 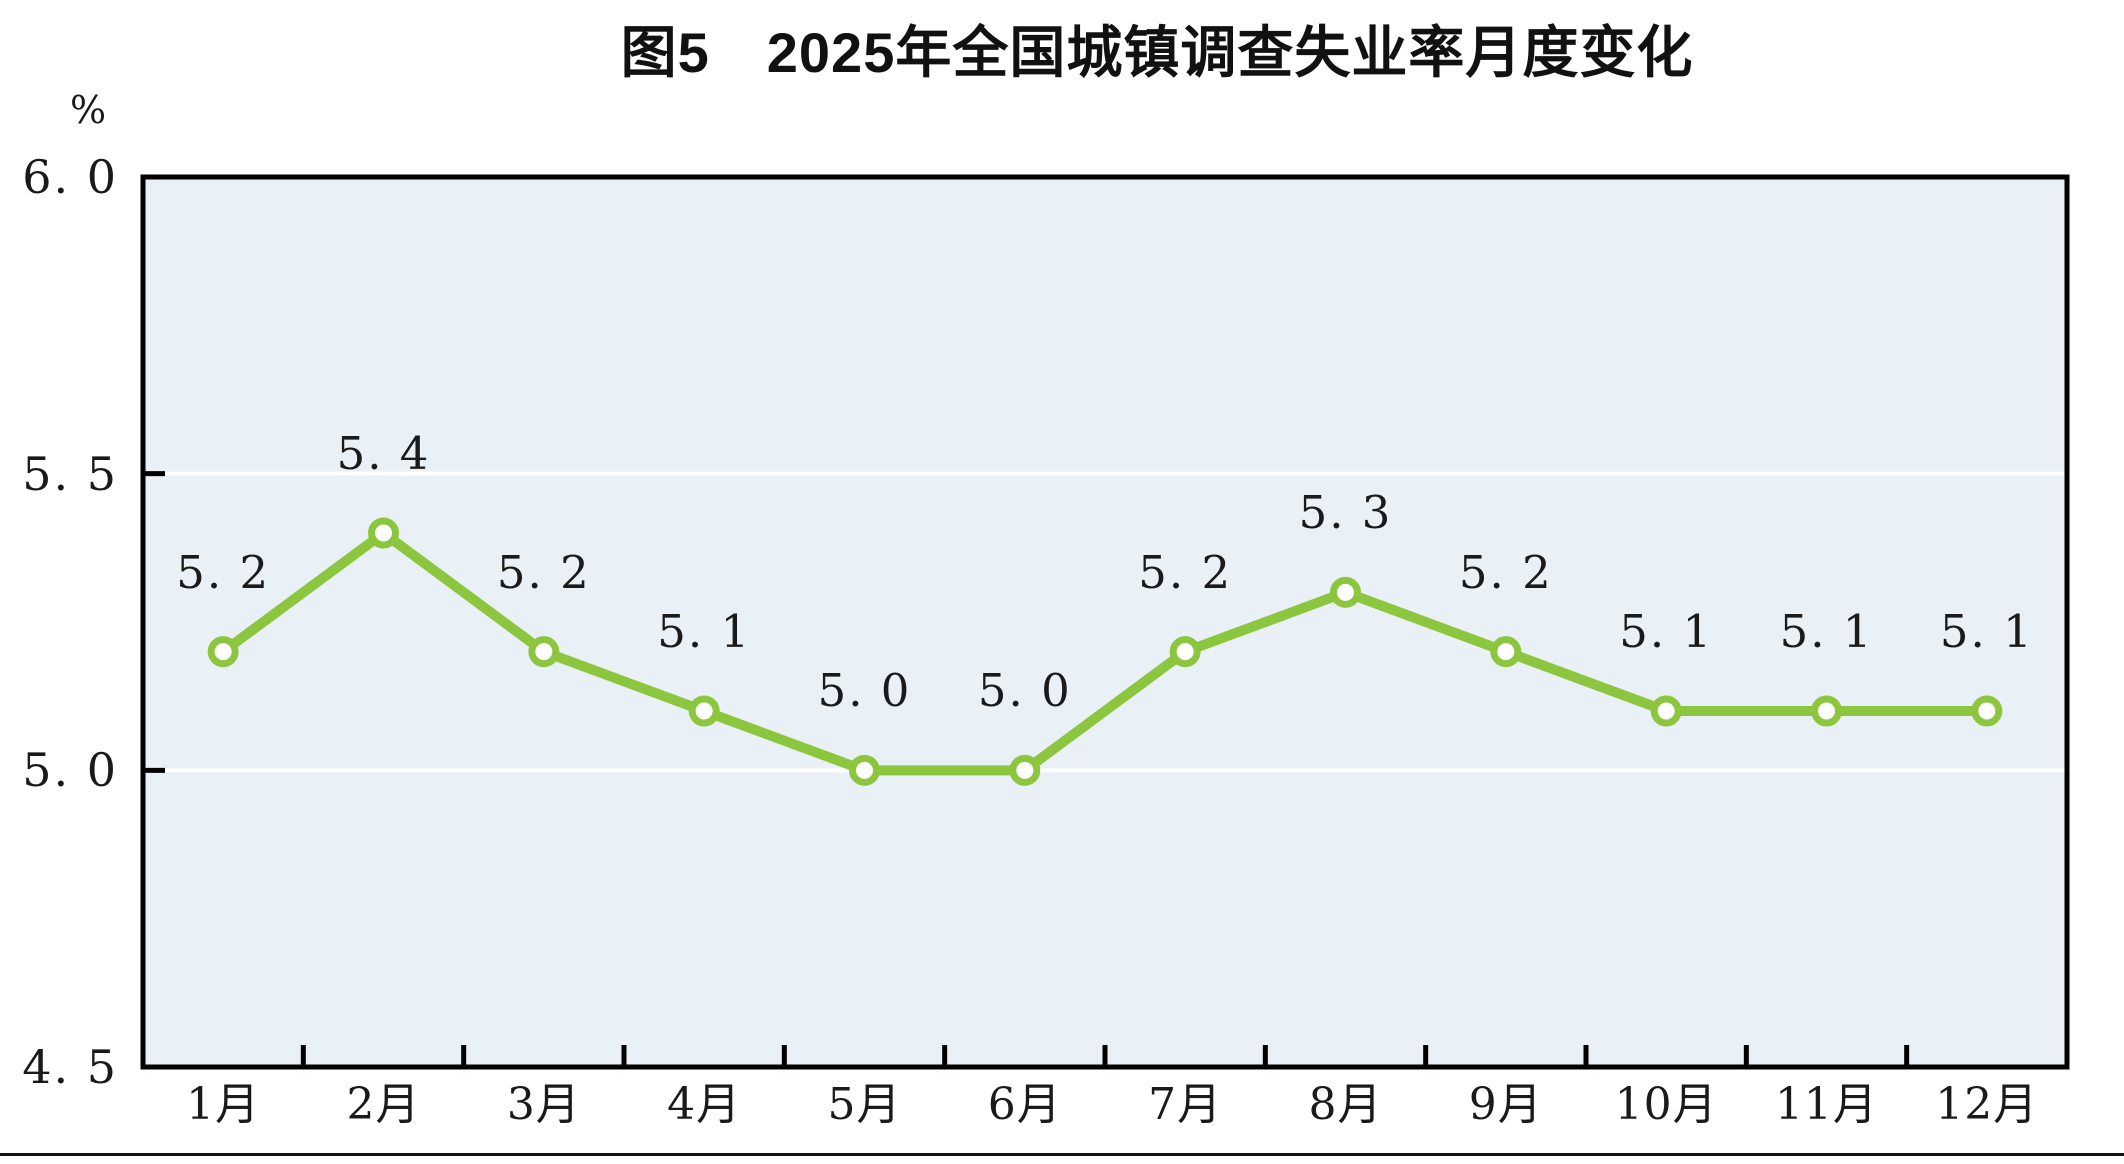 I want to click on x-axis-tick-label: 11月, so click(x=1826, y=1104).